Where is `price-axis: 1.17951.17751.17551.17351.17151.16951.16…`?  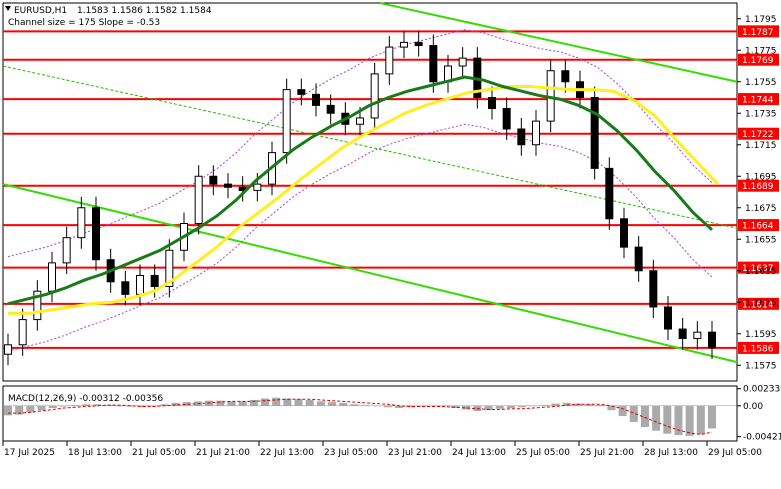
price-axis: 1.17951.17751.17551.17351.17151.16951.16… is located at coordinates (757, 193).